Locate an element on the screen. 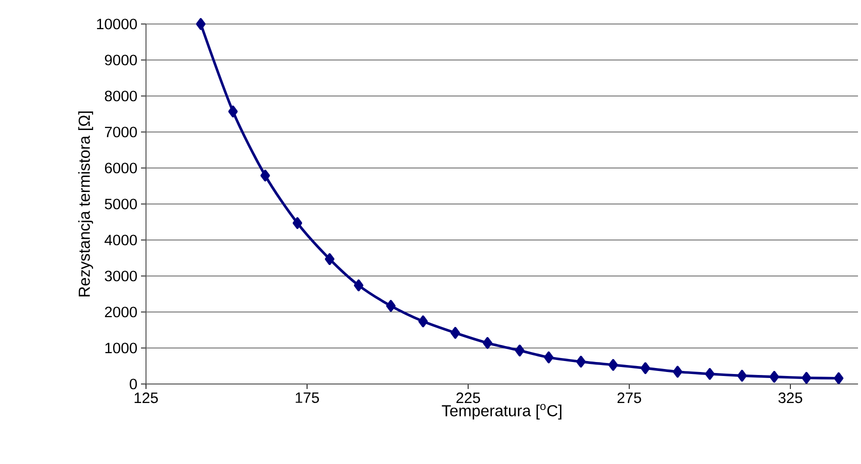 Image resolution: width=861 pixels, height=464 pixels. x-tick-label: 125 is located at coordinates (146, 398).